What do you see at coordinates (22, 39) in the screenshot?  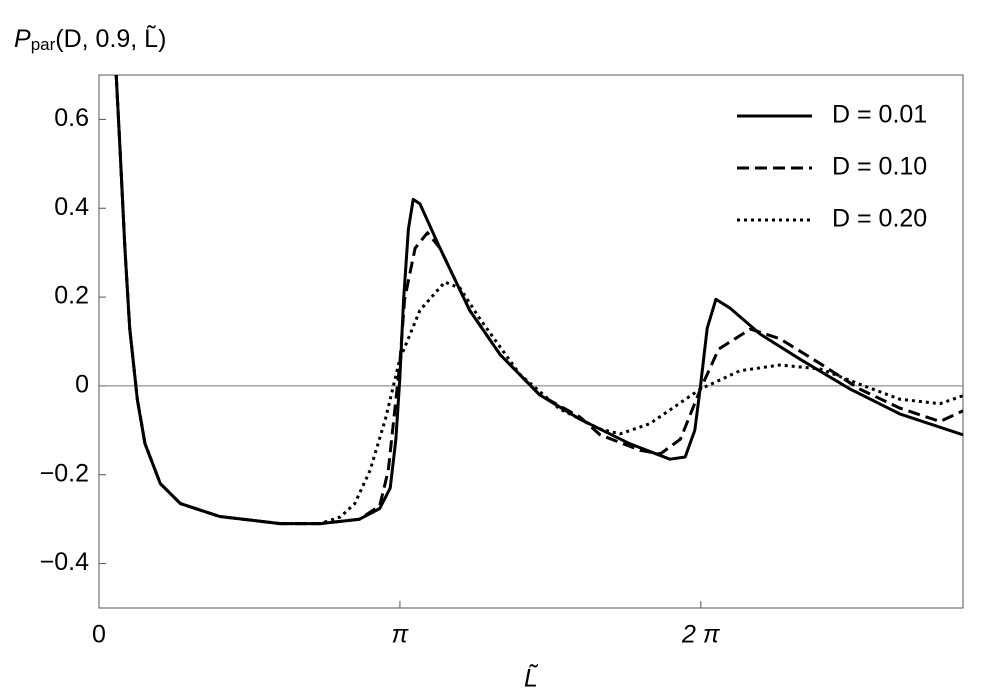 I see `y-label-main: P` at bounding box center [22, 39].